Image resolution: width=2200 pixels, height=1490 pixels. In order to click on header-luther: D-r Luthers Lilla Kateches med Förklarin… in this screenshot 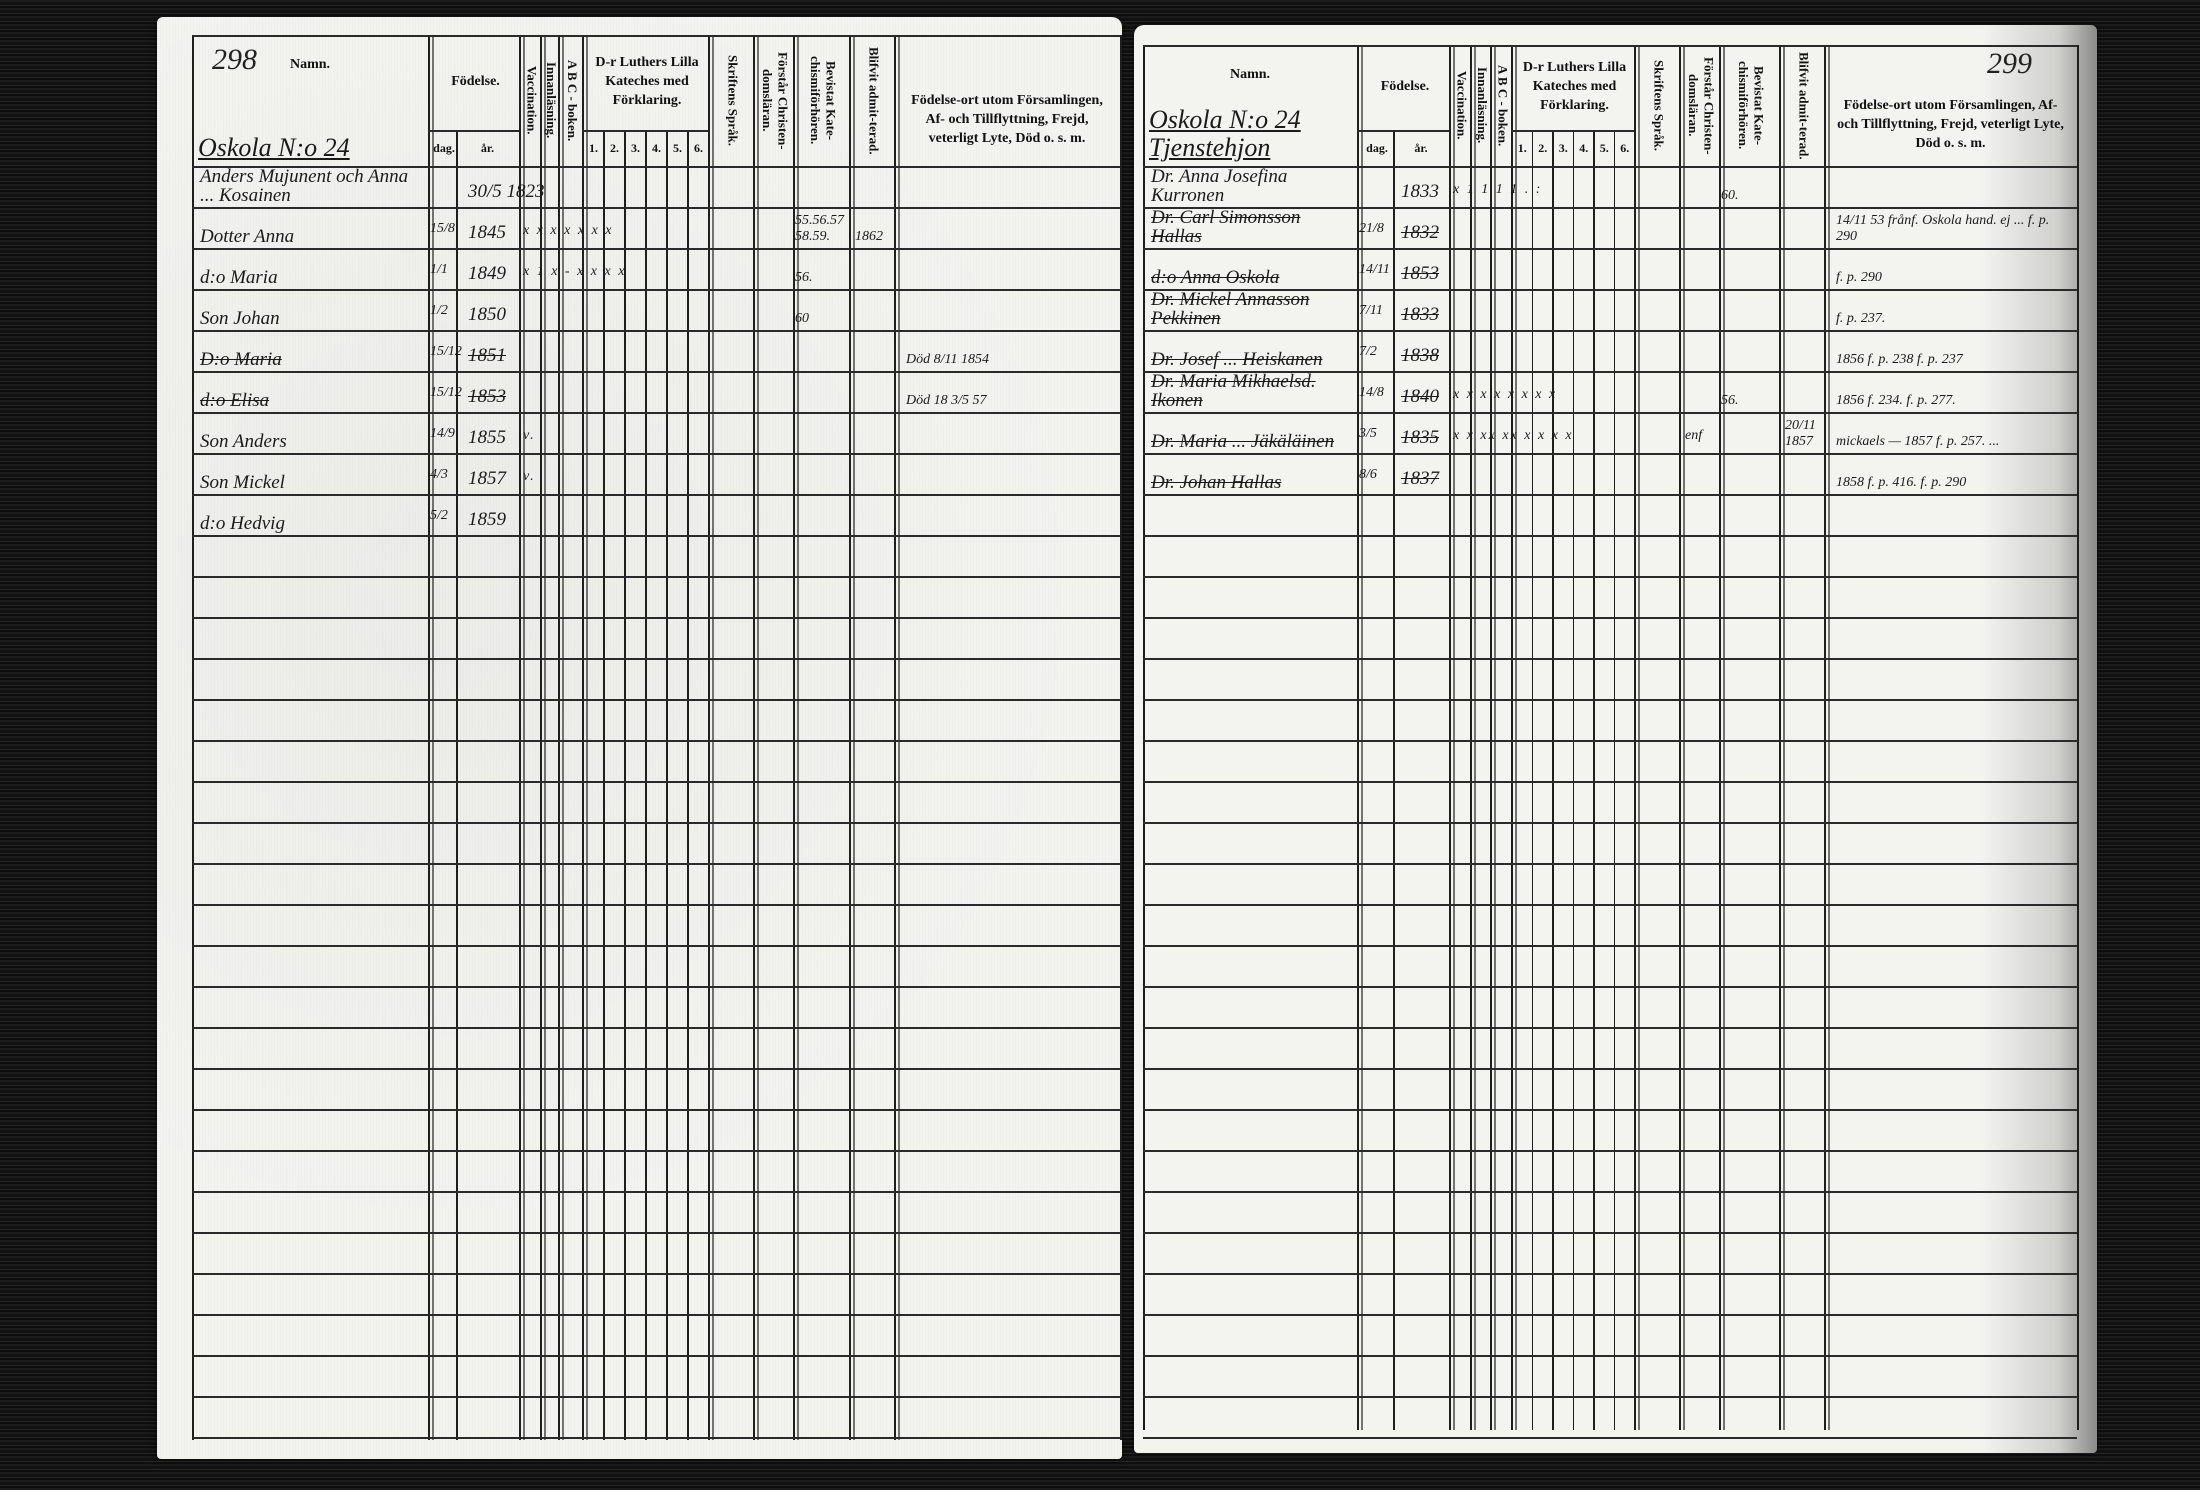, I will do `click(647, 81)`.